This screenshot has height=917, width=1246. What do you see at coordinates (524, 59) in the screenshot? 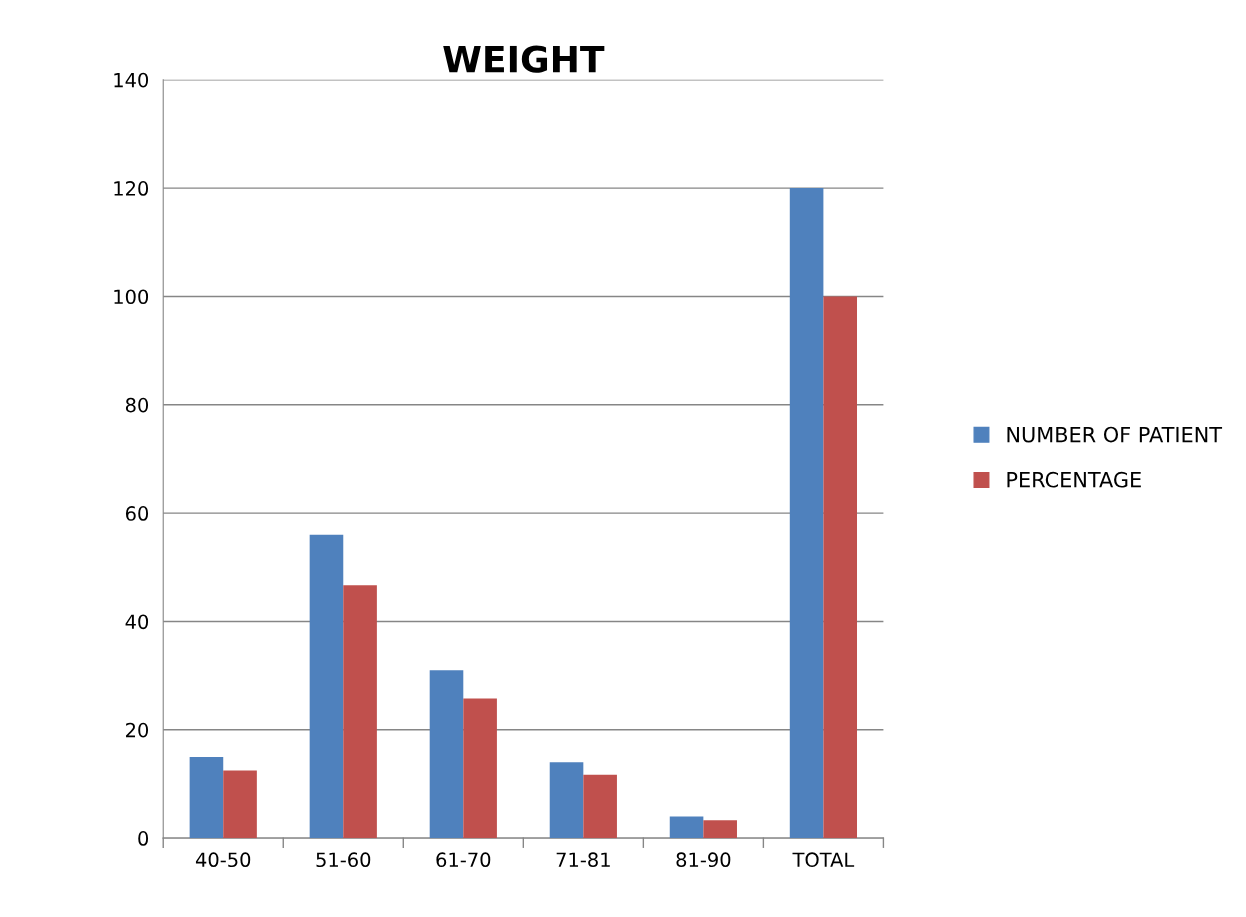
I see `chart-title: WEIGHT` at bounding box center [524, 59].